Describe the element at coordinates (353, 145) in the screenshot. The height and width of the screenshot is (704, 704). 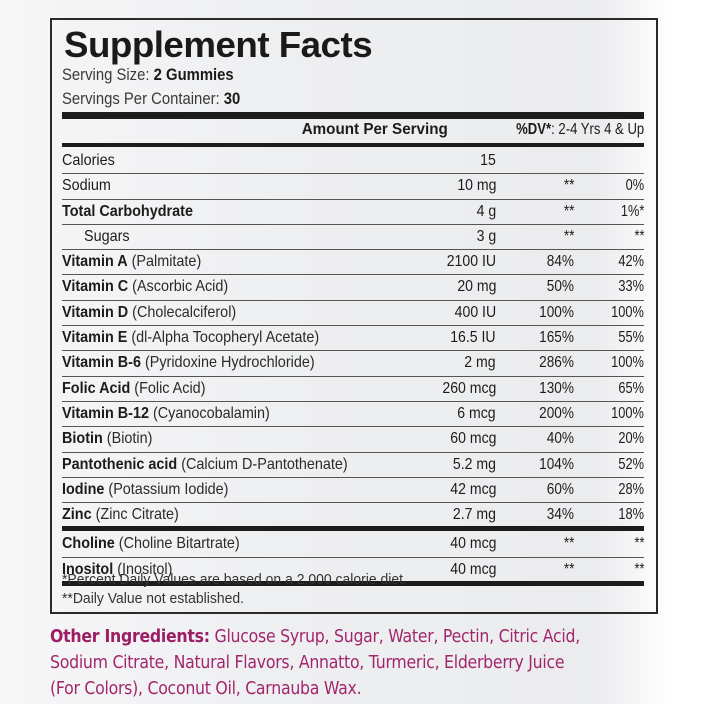
I see `divider-header` at that location.